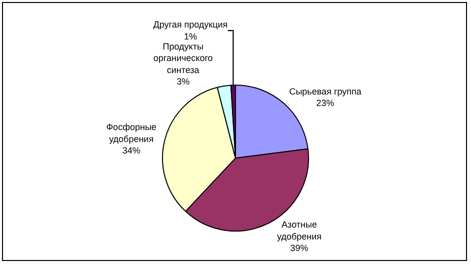  Describe the element at coordinates (190, 36) in the screenshot. I see `data-label: 1%` at that location.